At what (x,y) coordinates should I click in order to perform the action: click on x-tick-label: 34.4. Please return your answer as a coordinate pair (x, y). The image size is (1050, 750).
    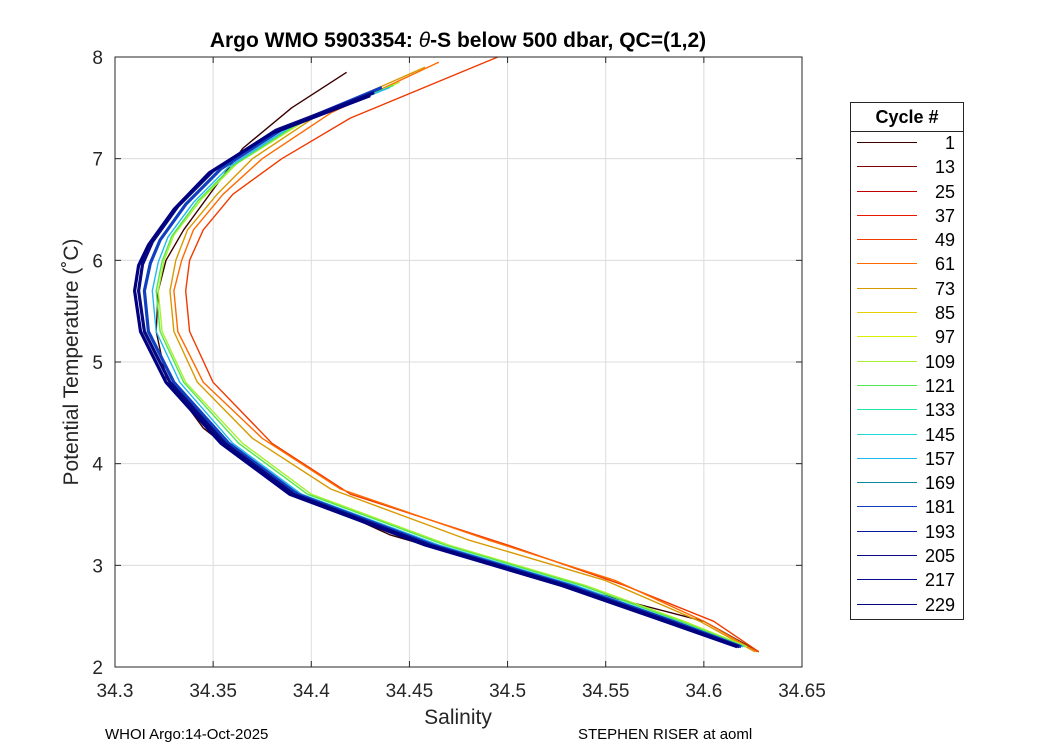
    Looking at the image, I should click on (311, 691).